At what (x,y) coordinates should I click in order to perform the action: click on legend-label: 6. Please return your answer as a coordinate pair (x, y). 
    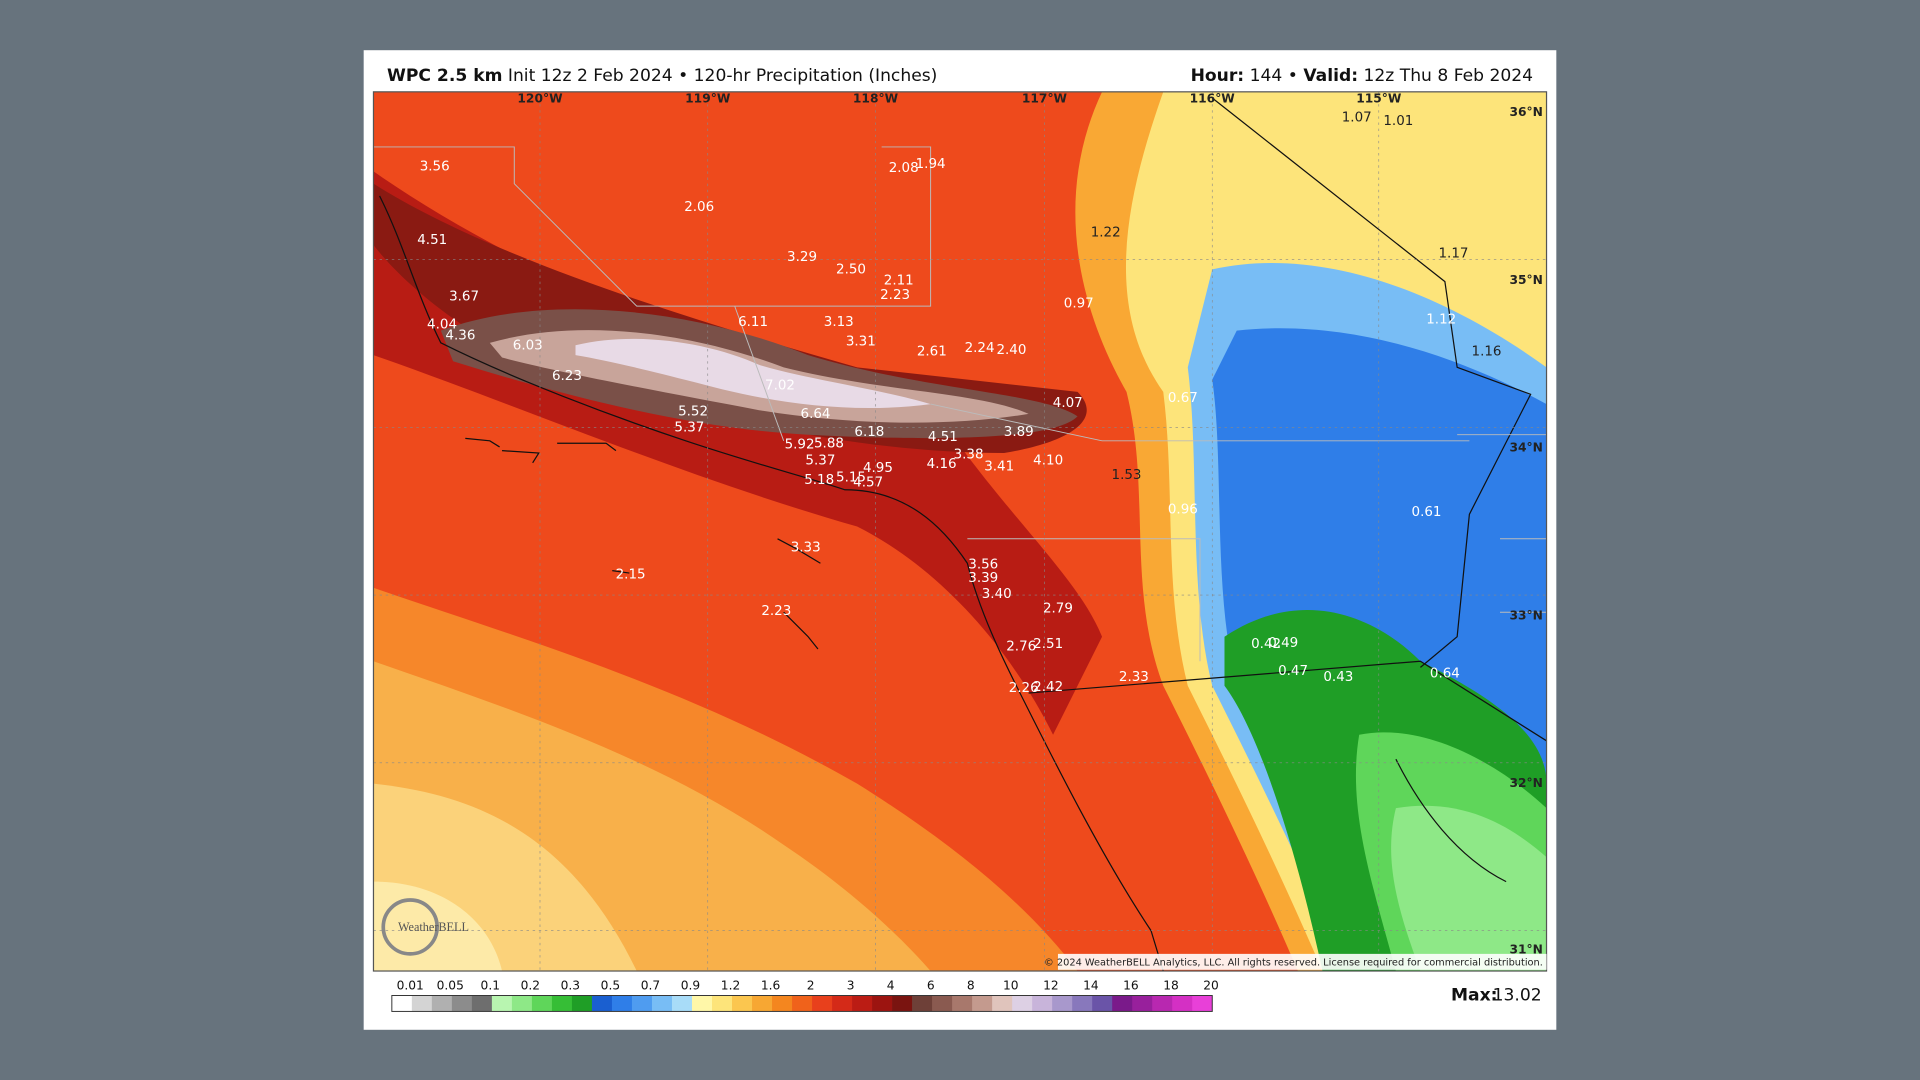
    Looking at the image, I should click on (931, 985).